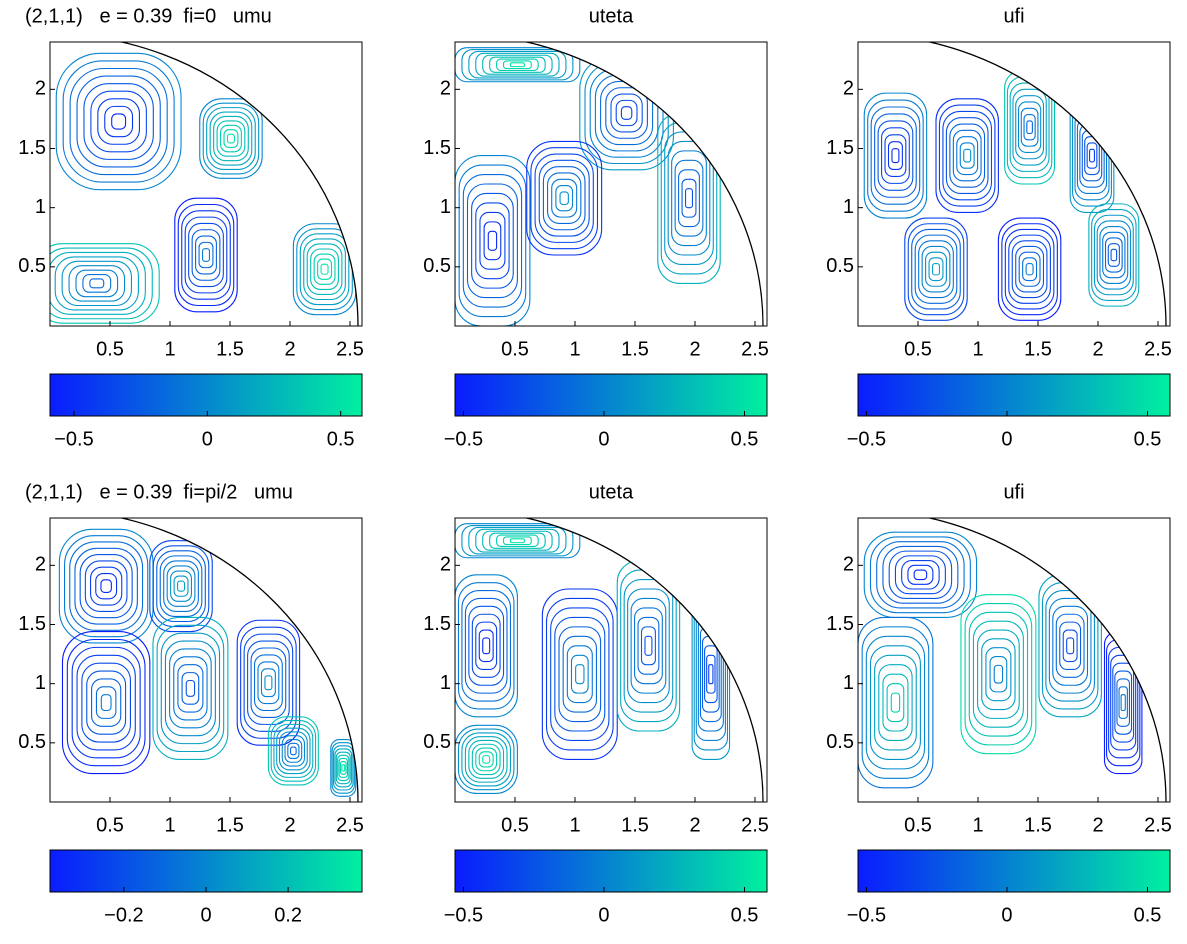 The width and height of the screenshot is (1187, 944). Describe the element at coordinates (574, 349) in the screenshot. I see `x-tick-label: 1` at that location.